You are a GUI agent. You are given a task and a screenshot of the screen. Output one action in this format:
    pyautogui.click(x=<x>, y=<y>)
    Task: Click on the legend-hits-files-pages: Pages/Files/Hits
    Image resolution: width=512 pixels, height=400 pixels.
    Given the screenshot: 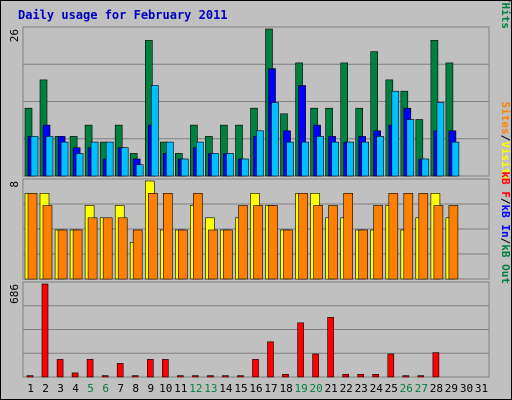 What is the action you would take?
    pyautogui.click(x=505, y=14)
    